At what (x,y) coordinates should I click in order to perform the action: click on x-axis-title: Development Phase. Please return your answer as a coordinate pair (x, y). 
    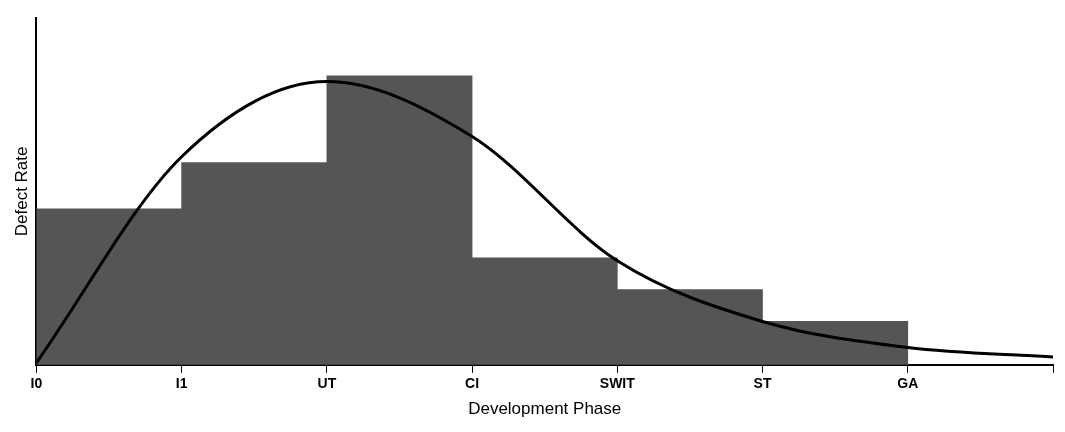
    Looking at the image, I should click on (545, 409).